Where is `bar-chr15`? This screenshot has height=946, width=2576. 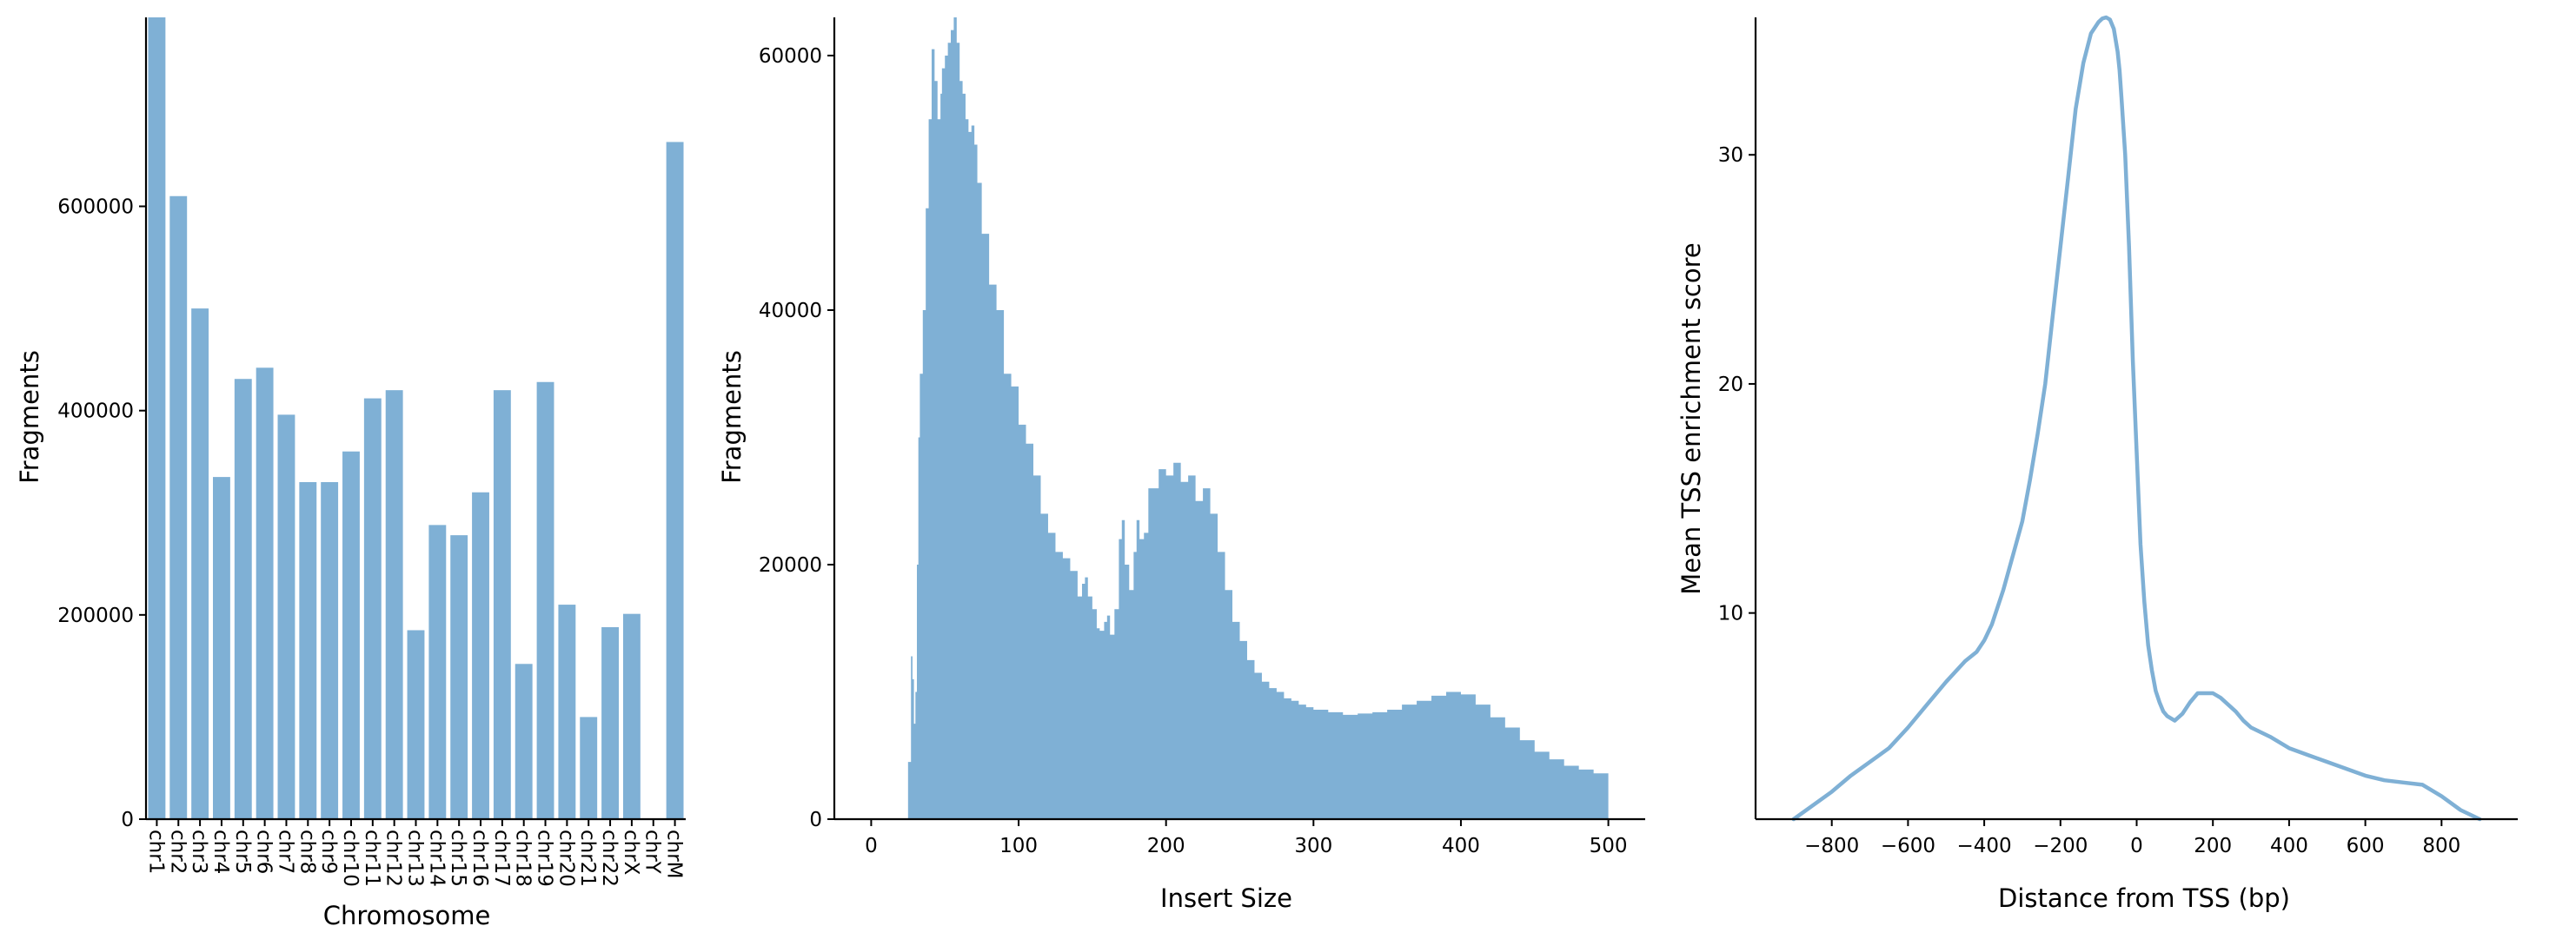 bar-chr15 is located at coordinates (459, 677).